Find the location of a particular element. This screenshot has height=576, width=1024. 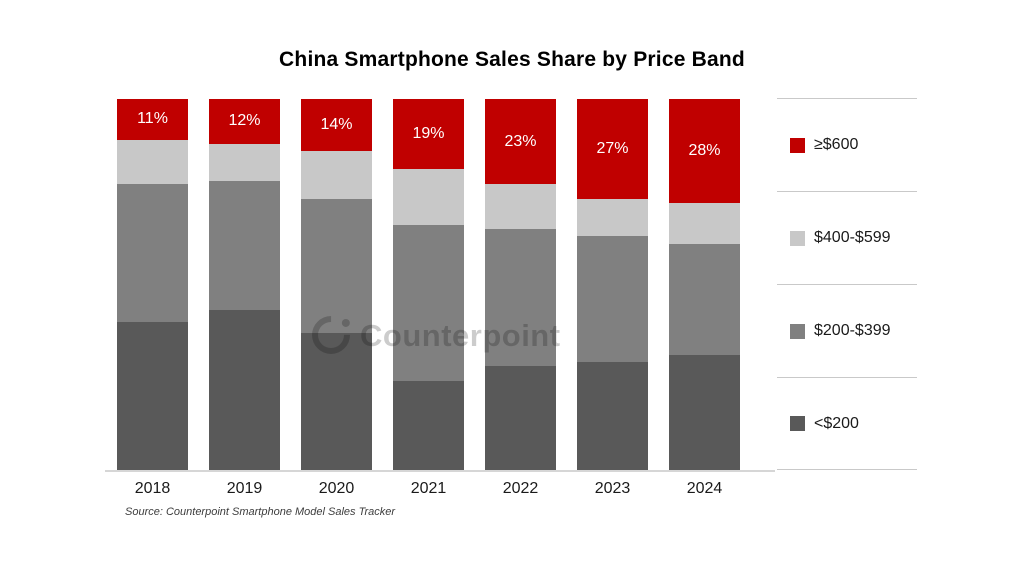

bar-2022: 23% is located at coordinates (520, 284).